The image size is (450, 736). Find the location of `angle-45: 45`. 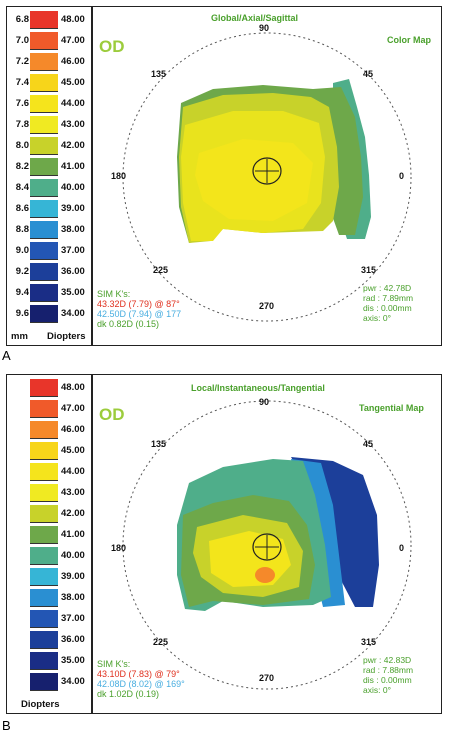

angle-45: 45 is located at coordinates (368, 74).